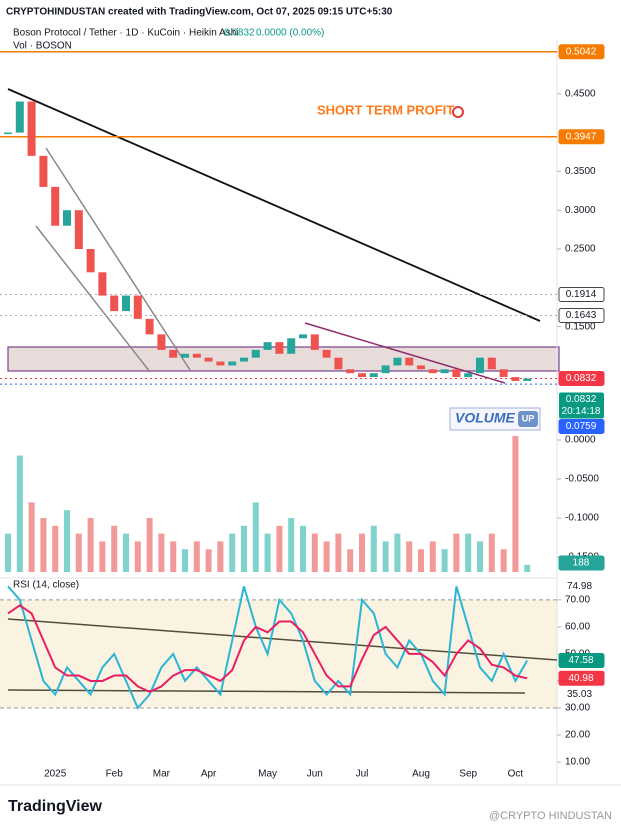 The image size is (621, 829). Describe the element at coordinates (581, 405) in the screenshot. I see `price-tag-bg` at that location.